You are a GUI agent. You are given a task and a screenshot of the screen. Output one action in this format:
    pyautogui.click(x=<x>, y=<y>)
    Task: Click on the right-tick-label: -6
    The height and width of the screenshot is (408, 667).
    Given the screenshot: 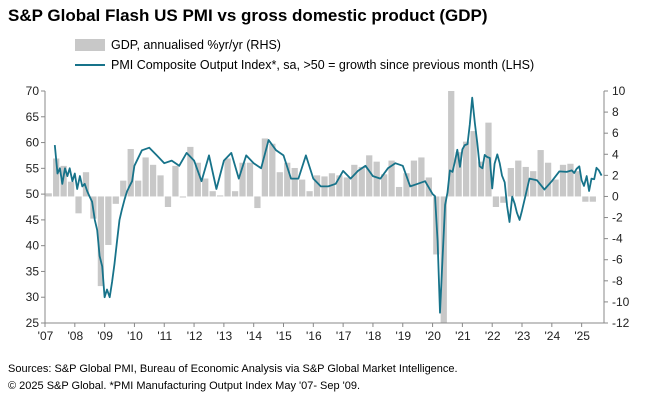 What is the action you would take?
    pyautogui.click(x=617, y=260)
    